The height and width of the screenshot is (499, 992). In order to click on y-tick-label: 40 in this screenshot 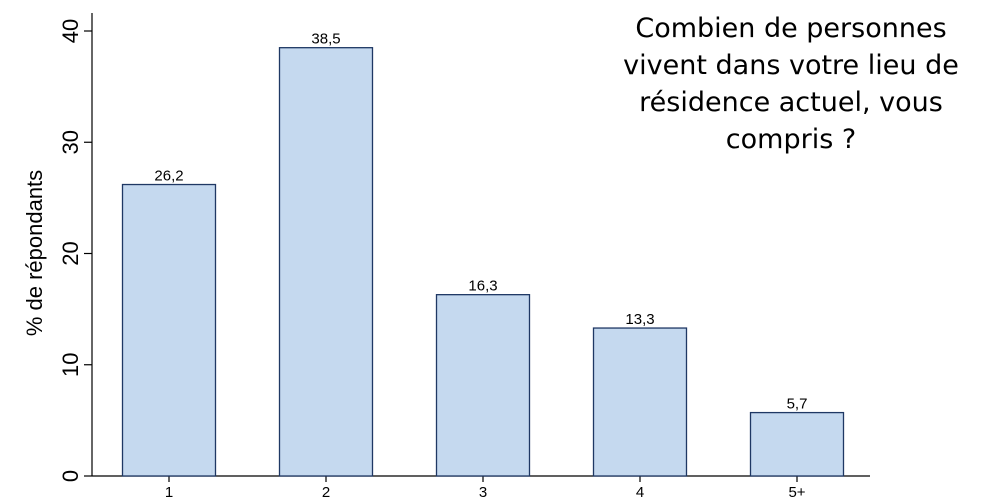, I will do `click(70, 31)`.